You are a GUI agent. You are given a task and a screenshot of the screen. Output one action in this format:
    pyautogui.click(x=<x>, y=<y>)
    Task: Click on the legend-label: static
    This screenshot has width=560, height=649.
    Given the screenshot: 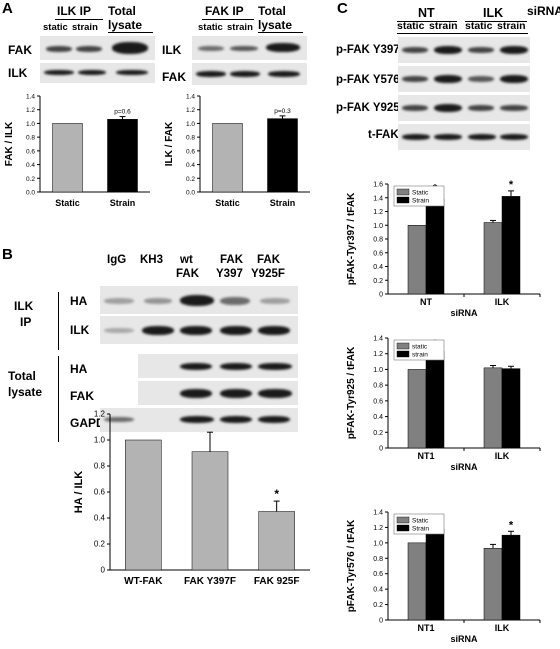 What is the action you would take?
    pyautogui.click(x=420, y=347)
    